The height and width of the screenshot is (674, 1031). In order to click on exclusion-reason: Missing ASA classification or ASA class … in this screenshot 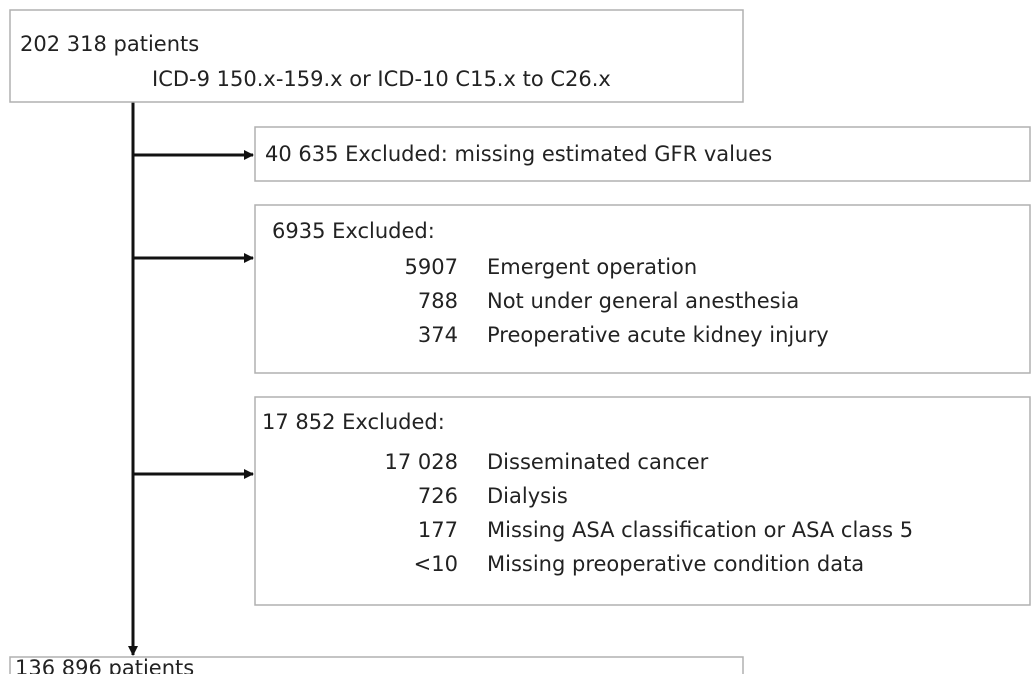, I will do `click(700, 530)`.